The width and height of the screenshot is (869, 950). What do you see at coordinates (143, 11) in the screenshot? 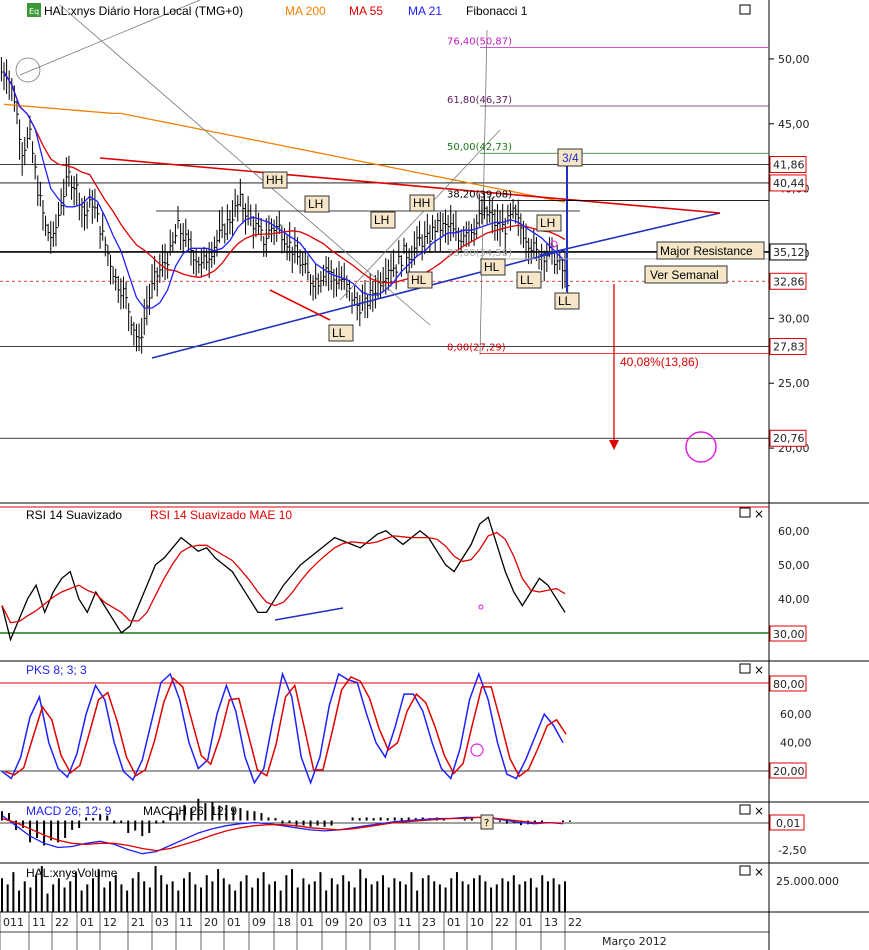
I see `price-panel-title: HAL:xnys Diário Hora Local (TMG+0)` at bounding box center [143, 11].